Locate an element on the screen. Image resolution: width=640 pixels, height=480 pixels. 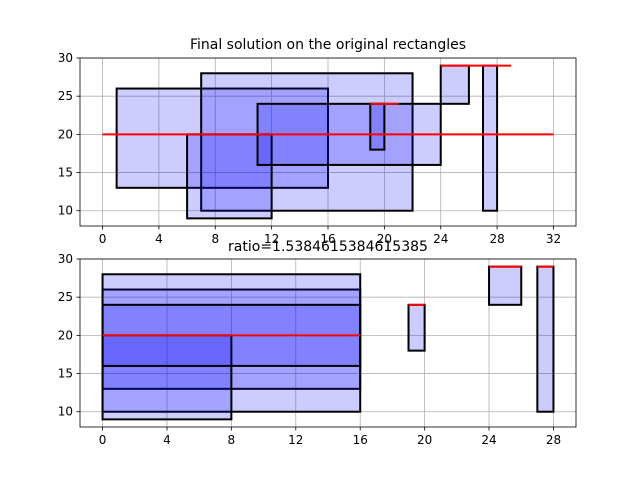
top-y-tick-label: 30 is located at coordinates (65, 58).